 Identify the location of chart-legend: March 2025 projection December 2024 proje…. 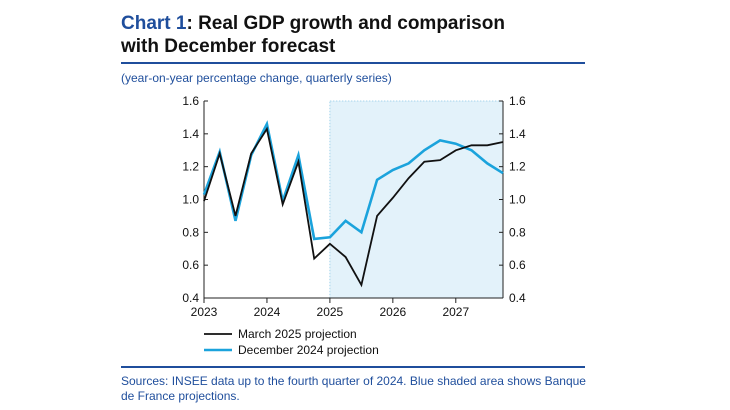
(291, 342).